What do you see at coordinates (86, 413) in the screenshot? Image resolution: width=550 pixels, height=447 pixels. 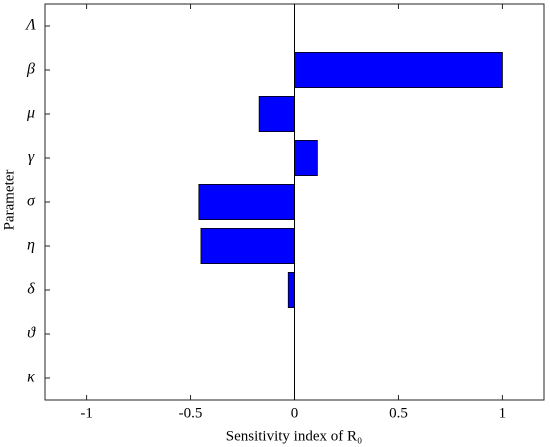 I see `x-tick-label: -1` at bounding box center [86, 413].